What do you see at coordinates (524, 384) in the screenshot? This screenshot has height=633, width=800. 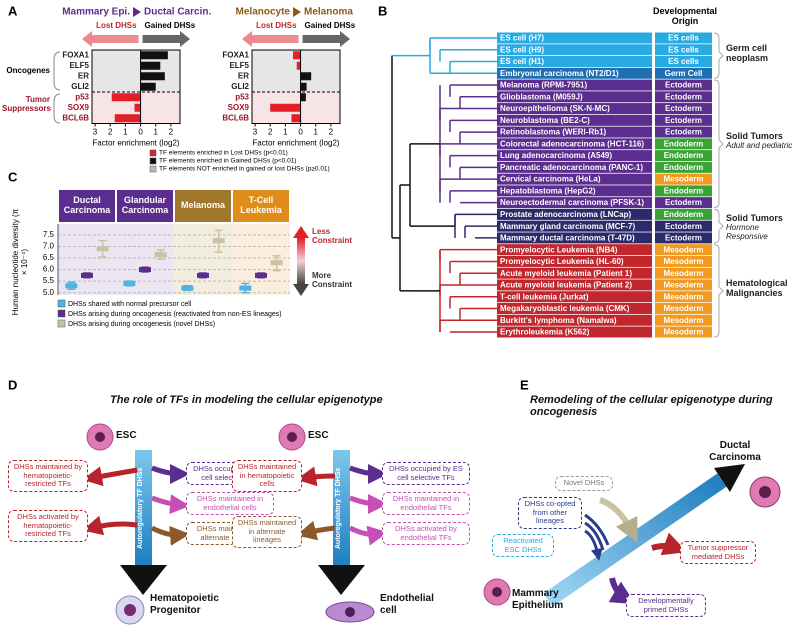 I see `panel-label: E` at bounding box center [524, 384].